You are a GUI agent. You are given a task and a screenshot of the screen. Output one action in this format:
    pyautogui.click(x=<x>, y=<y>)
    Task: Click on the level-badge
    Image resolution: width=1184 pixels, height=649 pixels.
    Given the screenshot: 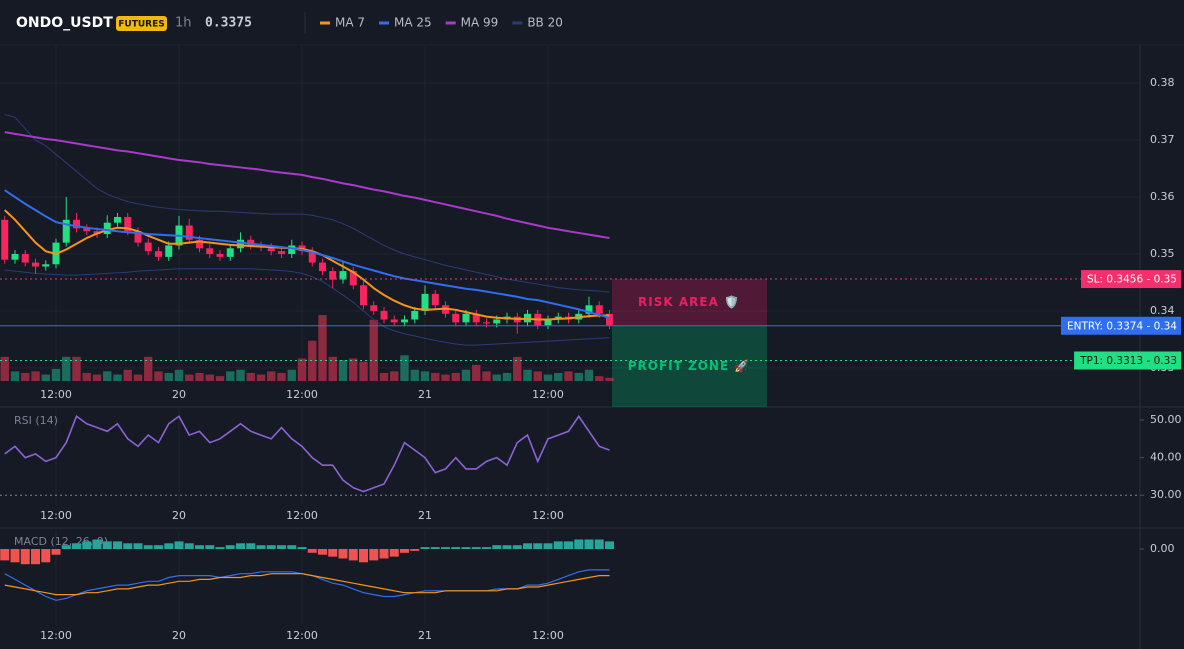 What is the action you would take?
    pyautogui.click(x=1120, y=325)
    